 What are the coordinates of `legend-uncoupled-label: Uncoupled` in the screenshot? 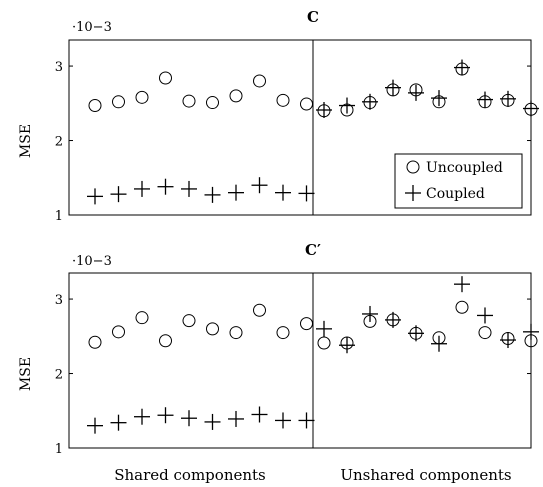 It's located at (464, 168).